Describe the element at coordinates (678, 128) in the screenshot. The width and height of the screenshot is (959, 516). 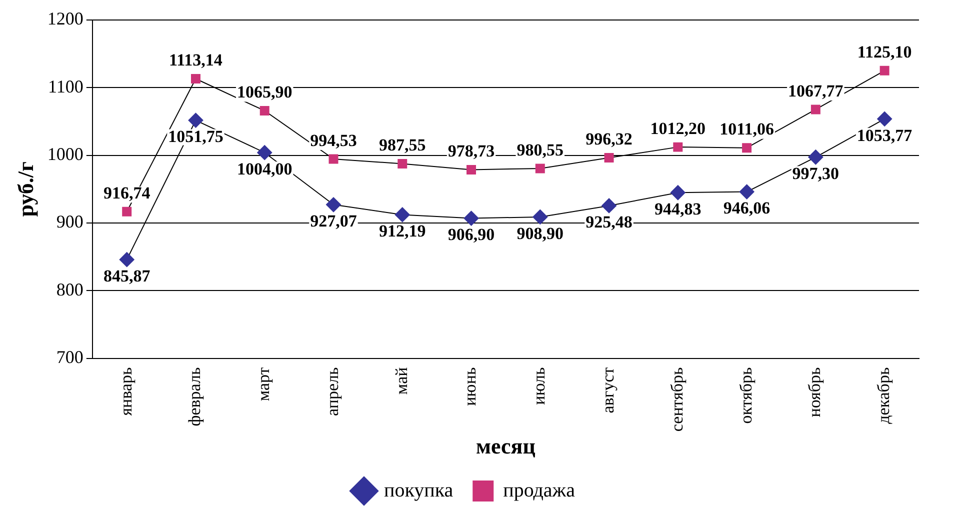
I see `data-label: 1012,20` at that location.